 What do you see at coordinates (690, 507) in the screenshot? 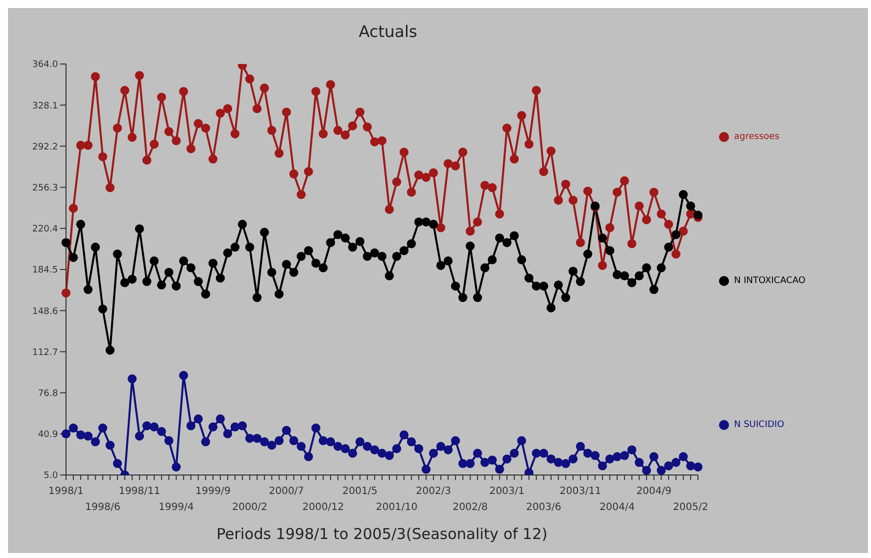
I see `x-tick-label: 2005/2` at bounding box center [690, 507].